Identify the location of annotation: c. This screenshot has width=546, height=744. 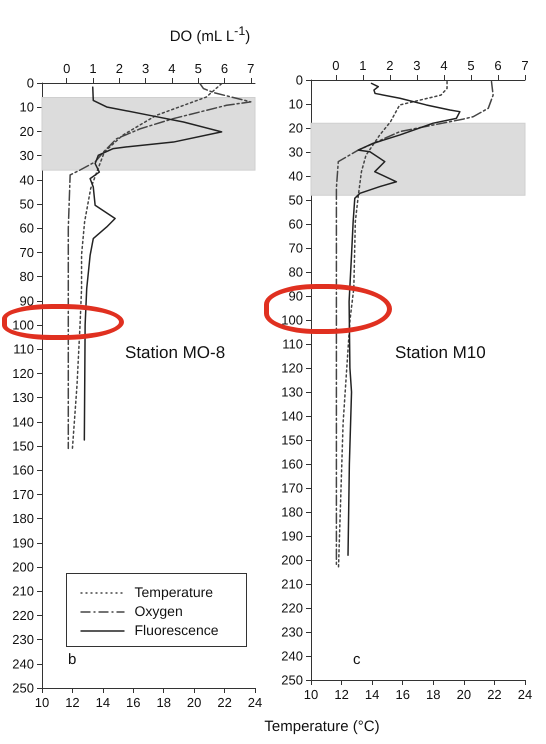
(357, 659).